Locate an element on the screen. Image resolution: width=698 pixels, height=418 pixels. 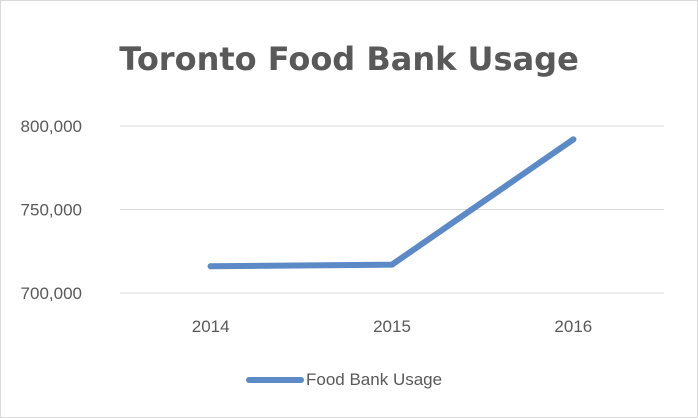
y-tick-label: 800,000 is located at coordinates (51, 126).